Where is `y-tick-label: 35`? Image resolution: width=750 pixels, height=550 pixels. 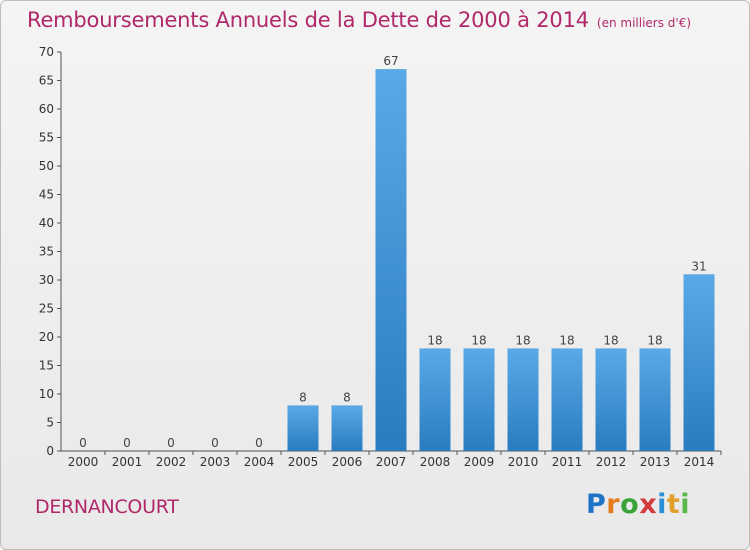
y-tick-label: 35 is located at coordinates (46, 252).